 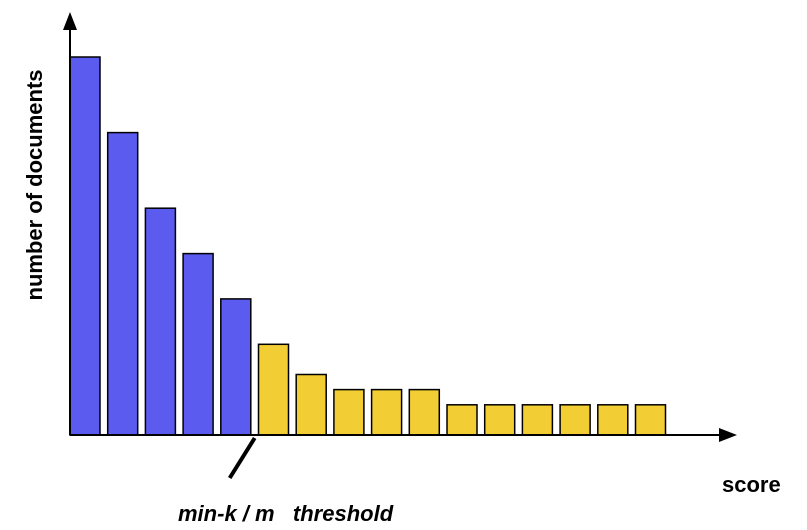 What do you see at coordinates (728, 435) in the screenshot?
I see `x-axis-arrow-icon` at bounding box center [728, 435].